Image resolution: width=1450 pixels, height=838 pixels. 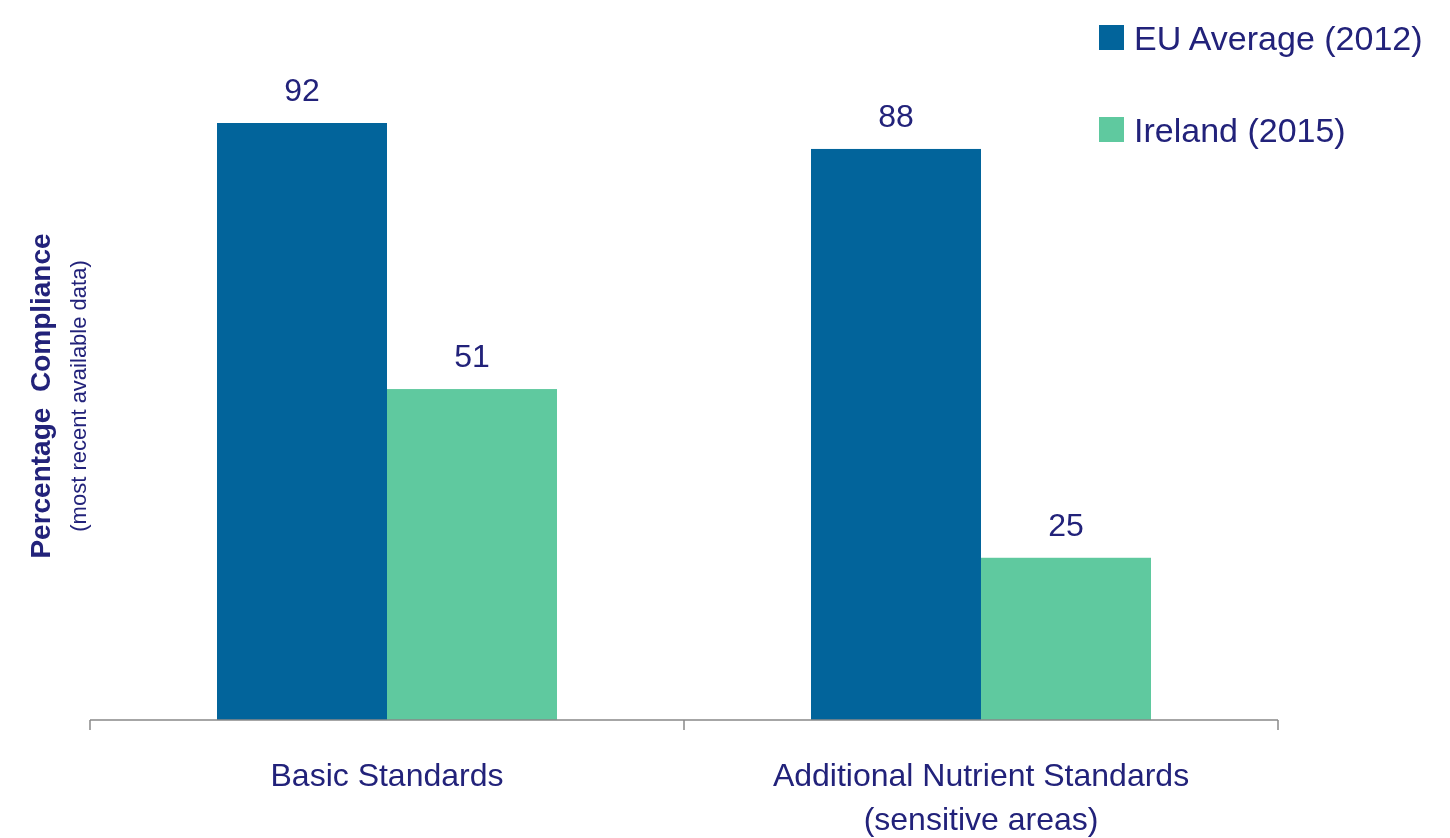 I want to click on legend-label: Ireland (2015), so click(x=1240, y=130).